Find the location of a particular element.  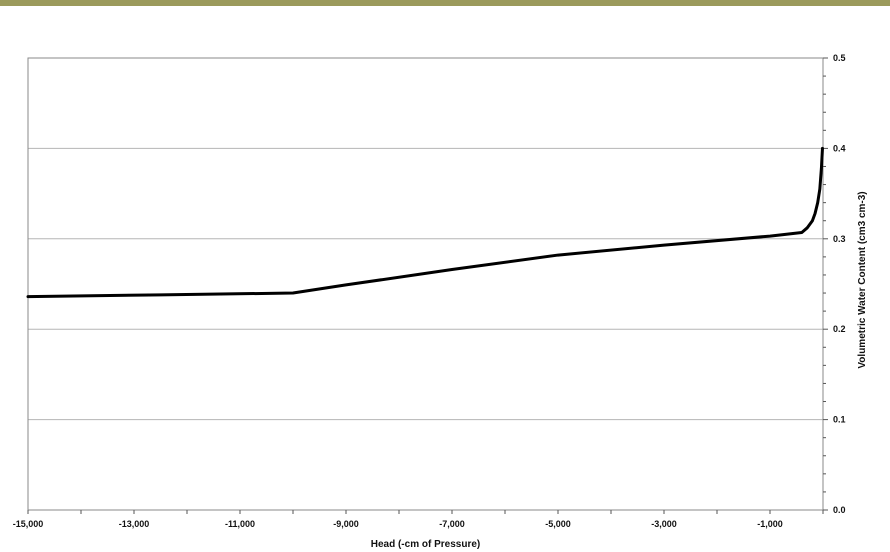

y-tick-label: 0.3 is located at coordinates (839, 239).